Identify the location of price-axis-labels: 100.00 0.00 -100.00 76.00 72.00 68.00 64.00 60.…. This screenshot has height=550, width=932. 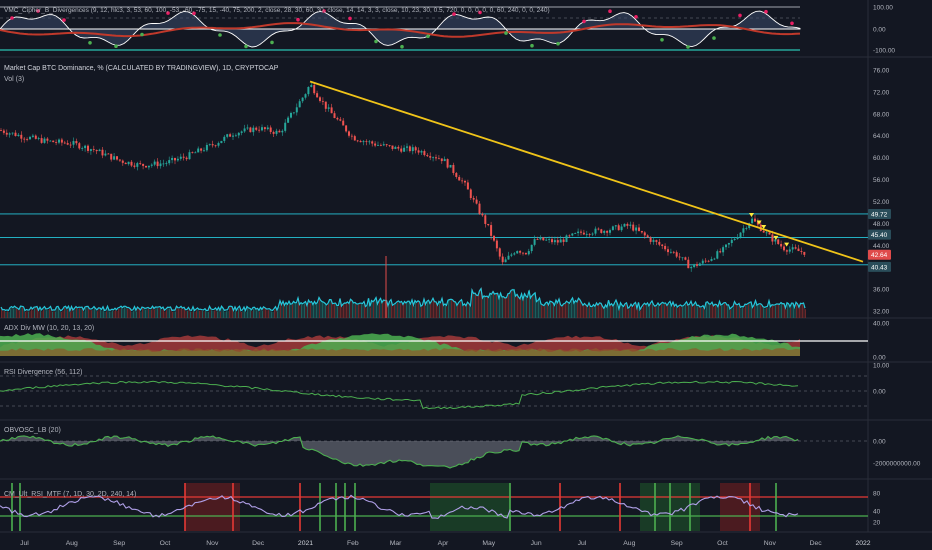
(897, 266).